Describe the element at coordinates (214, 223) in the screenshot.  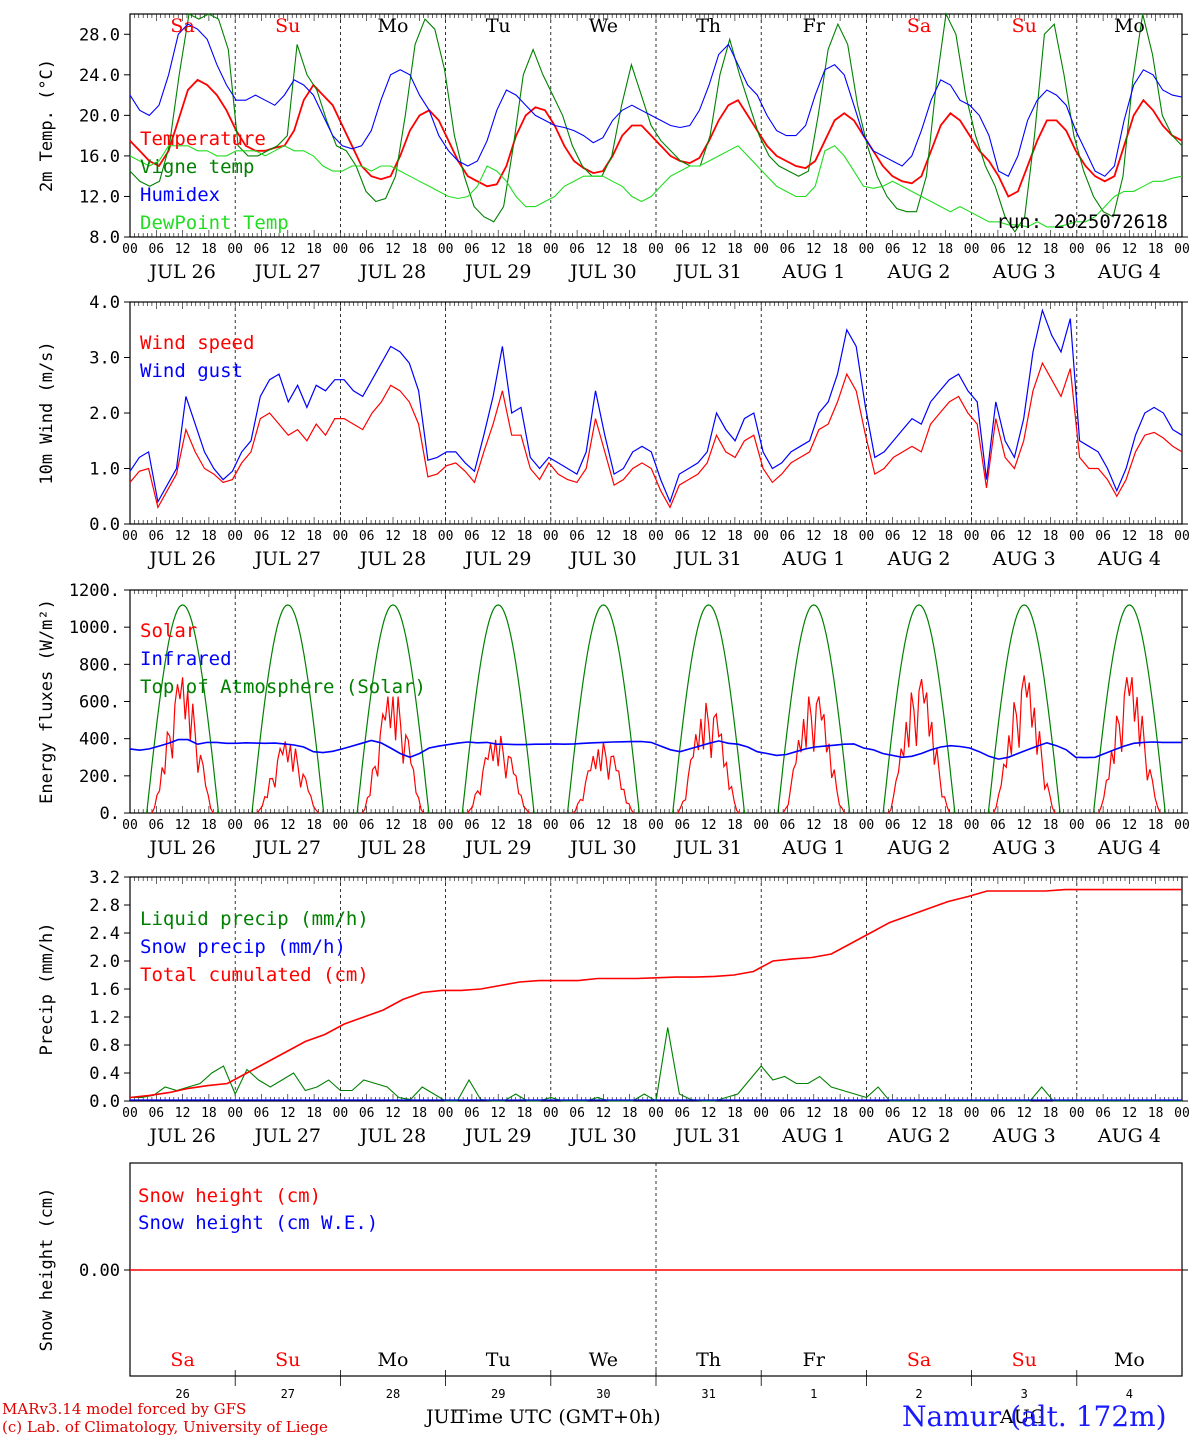
I see `legend-entry: DewPoint Temp` at that location.